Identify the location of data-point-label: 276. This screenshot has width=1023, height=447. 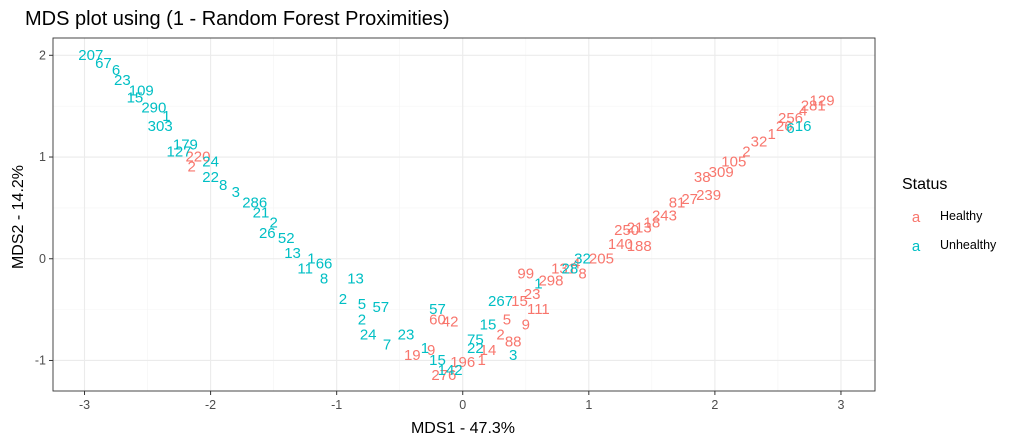
(443, 375).